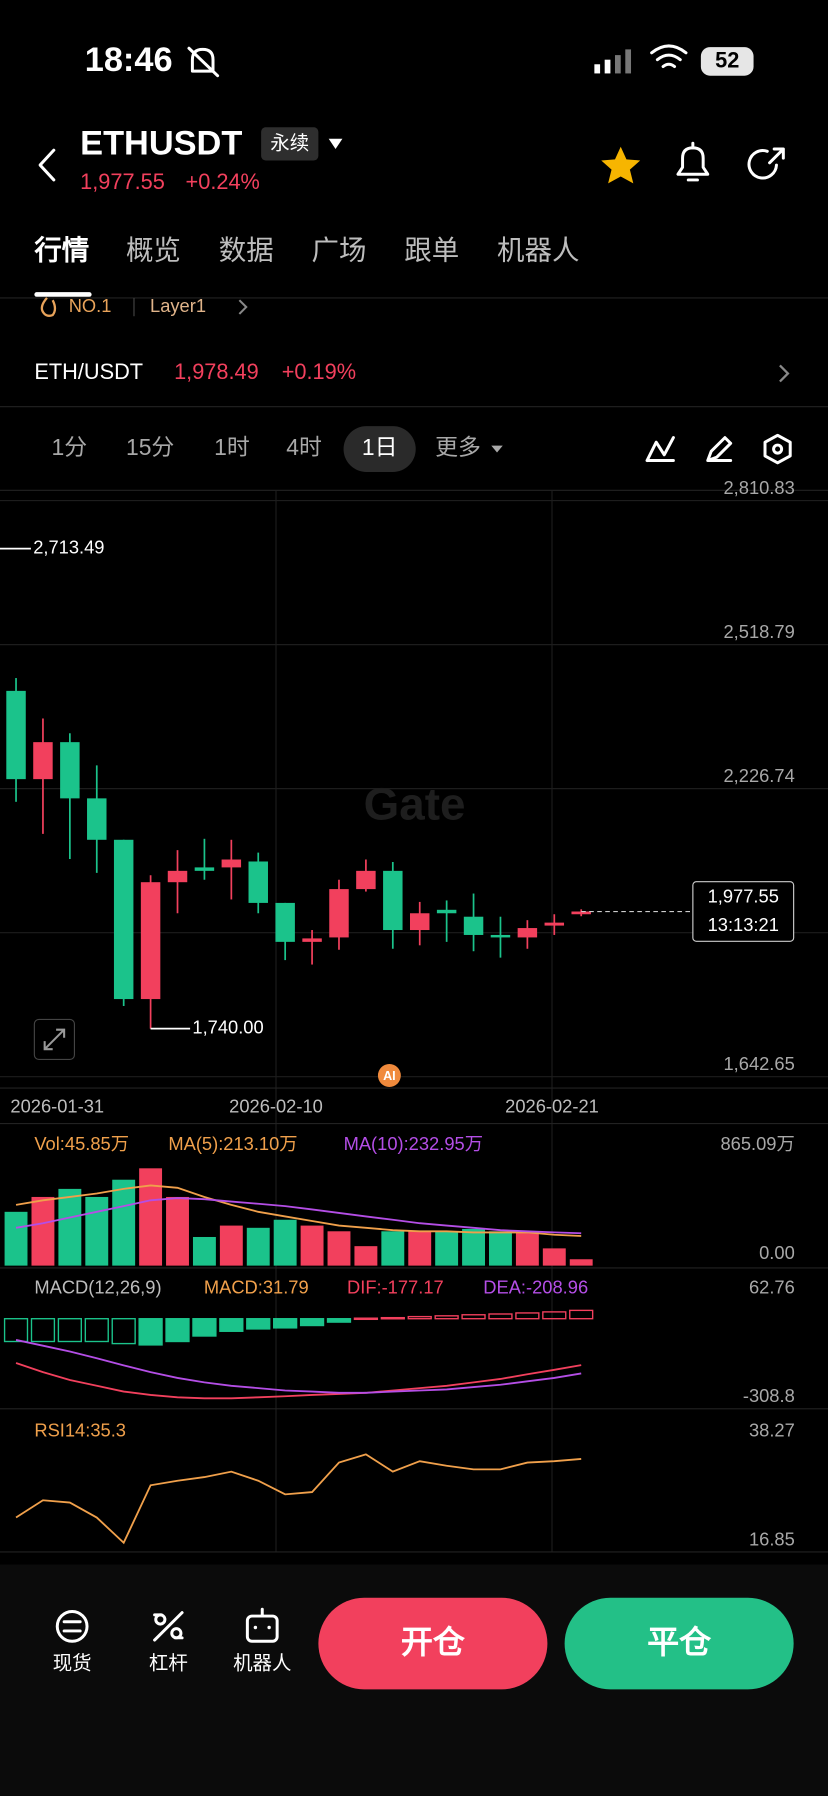 This screenshot has height=1796, width=828. What do you see at coordinates (784, 373) in the screenshot?
I see `spot-chevron` at bounding box center [784, 373].